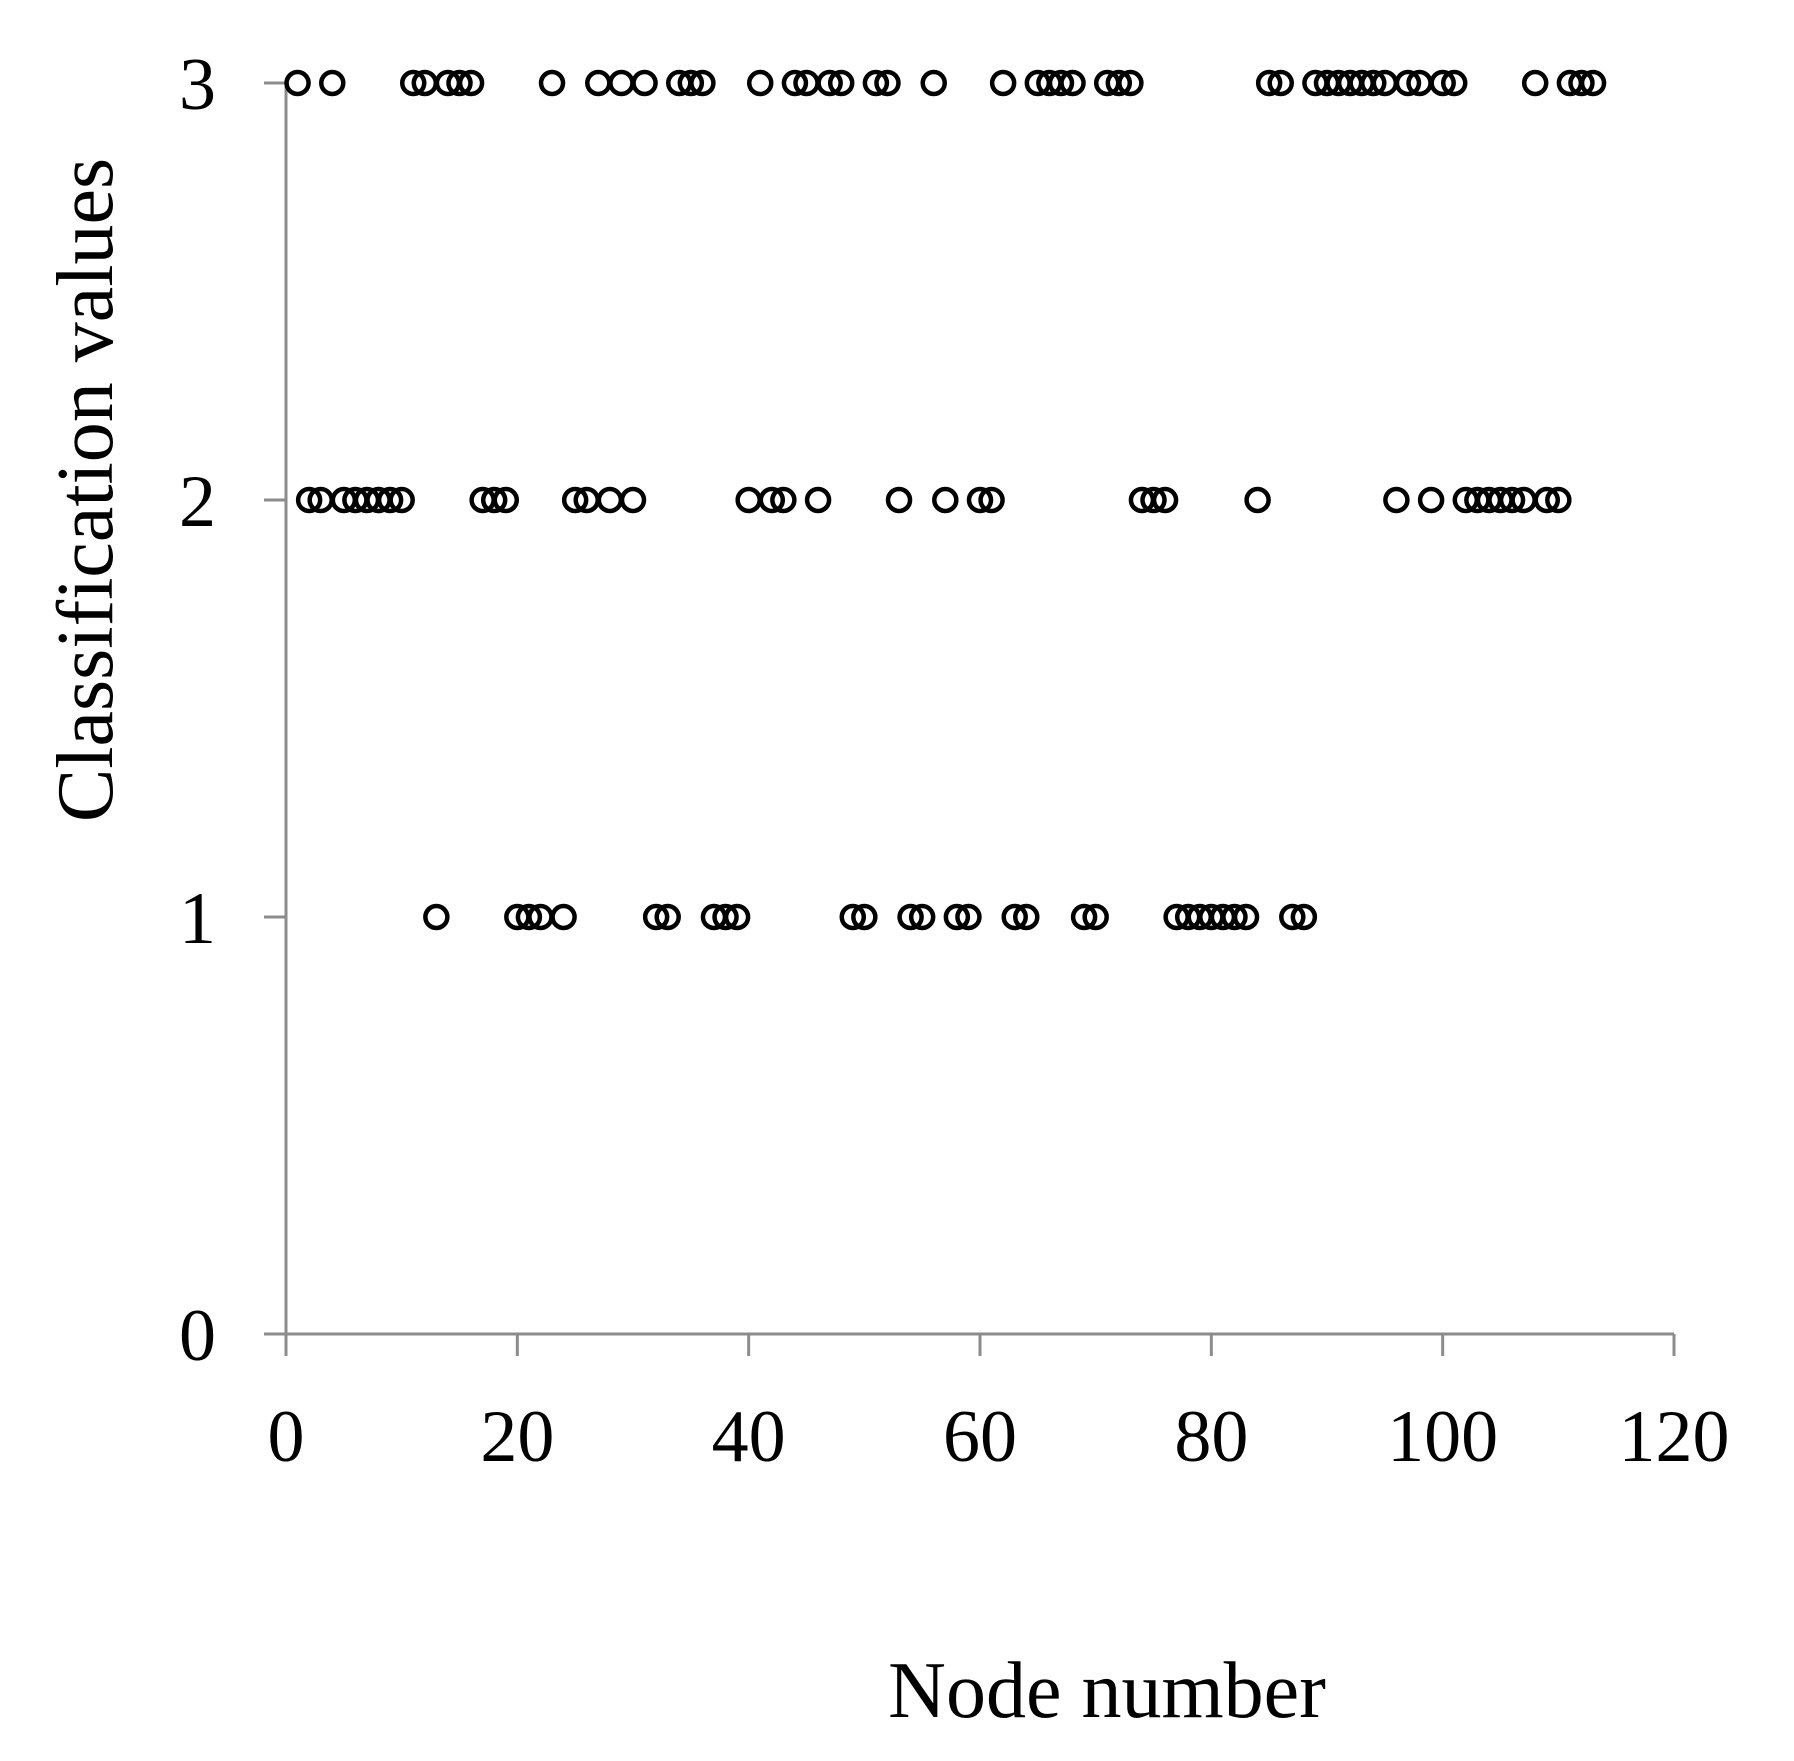 The width and height of the screenshot is (1794, 1761). What do you see at coordinates (232, 710) in the screenshot?
I see `y-axis-ticks: 0 1 2 3` at bounding box center [232, 710].